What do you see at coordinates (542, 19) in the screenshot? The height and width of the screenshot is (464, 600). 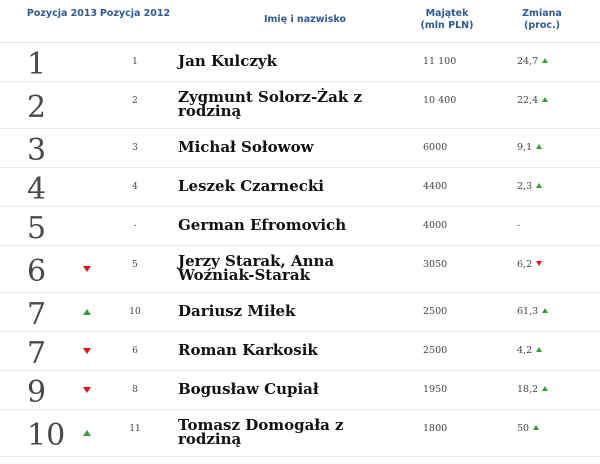 I see `header-change: Zmiana (proc.)` at bounding box center [542, 19].